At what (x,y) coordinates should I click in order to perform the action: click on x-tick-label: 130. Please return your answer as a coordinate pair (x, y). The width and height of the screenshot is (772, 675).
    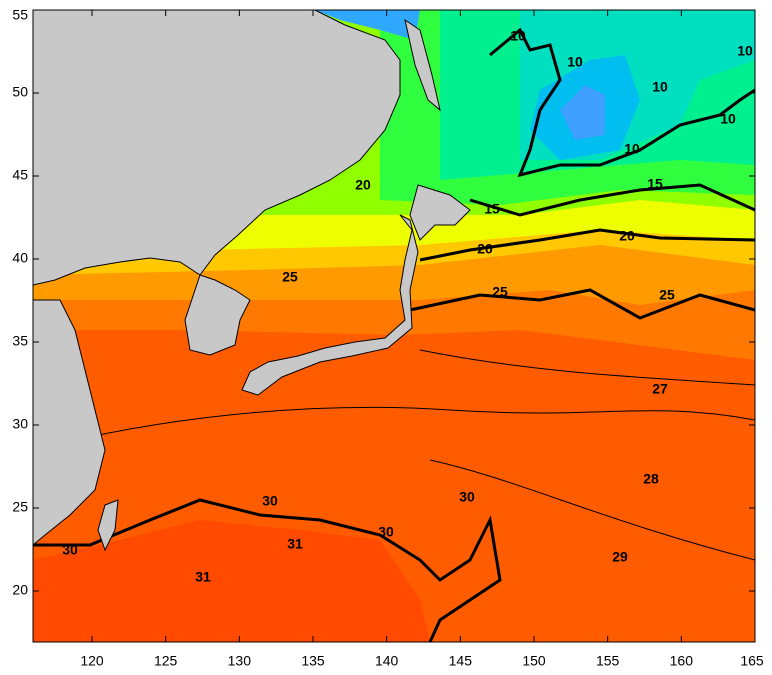
    Looking at the image, I should click on (240, 661).